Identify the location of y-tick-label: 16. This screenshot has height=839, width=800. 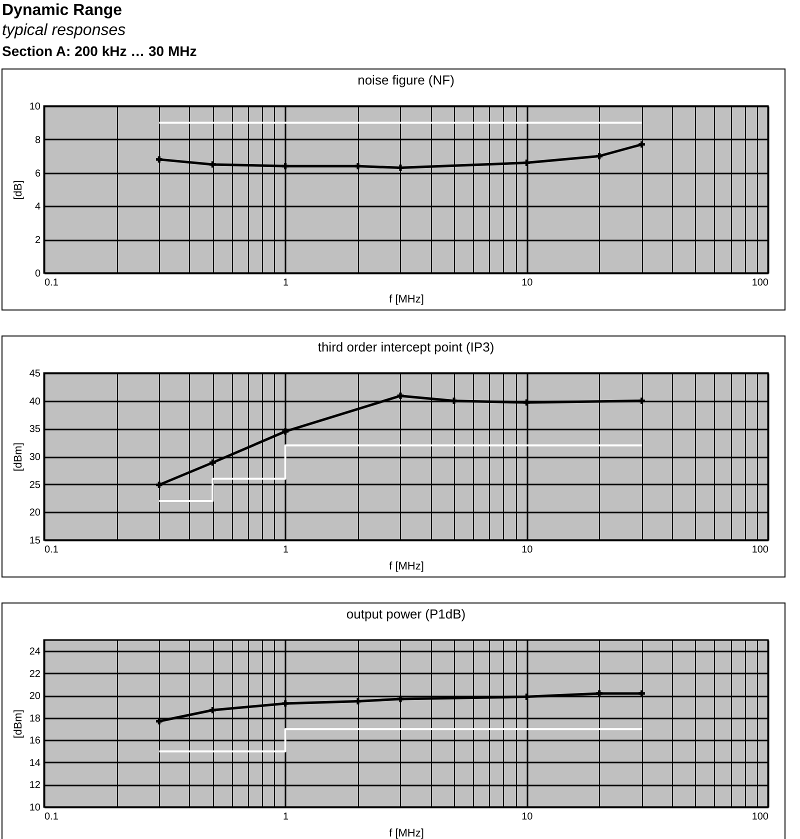
(35, 741).